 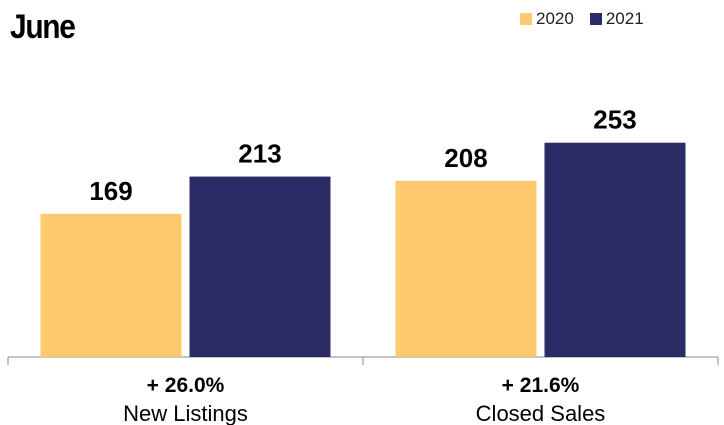 What do you see at coordinates (465, 158) in the screenshot?
I see `data-label-2020-1: 208` at bounding box center [465, 158].